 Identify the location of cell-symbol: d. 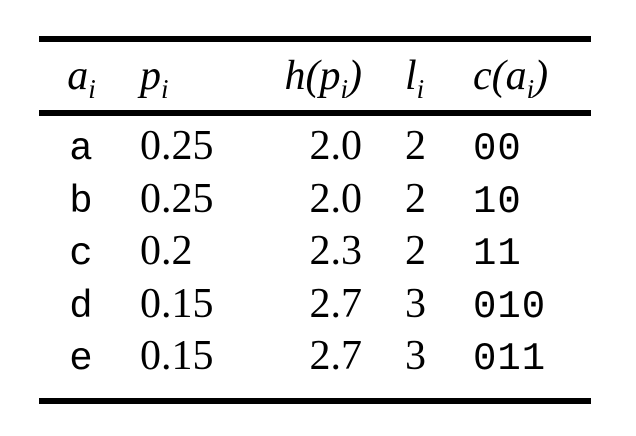
(81, 306).